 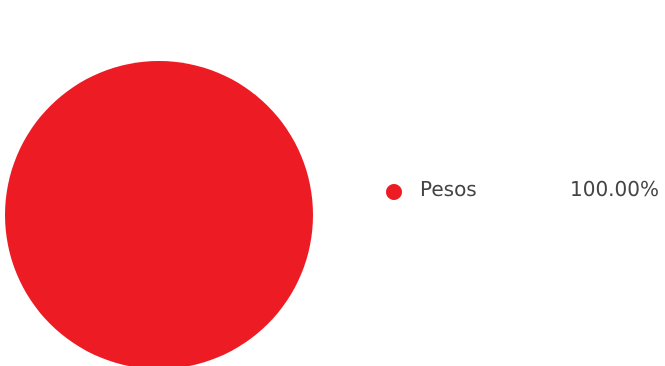 What do you see at coordinates (525, 191) in the screenshot?
I see `legend: Pesos 100.00%` at bounding box center [525, 191].